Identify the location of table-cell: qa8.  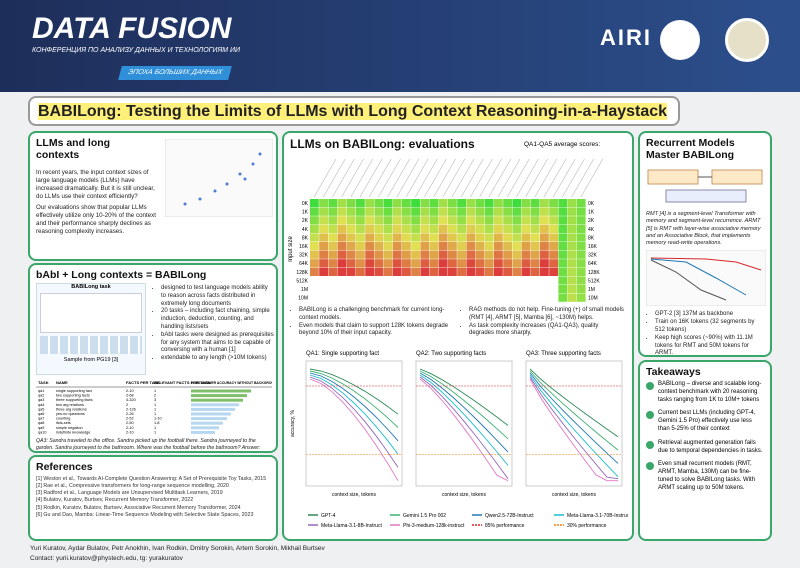
(41, 423).